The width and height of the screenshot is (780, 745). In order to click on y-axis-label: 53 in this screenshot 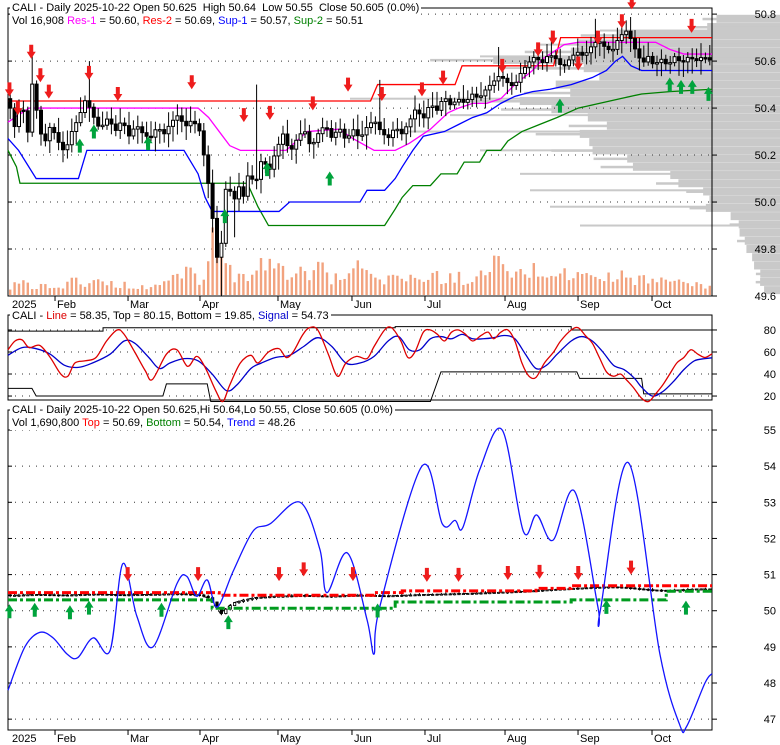, I will do `click(770, 503)`.